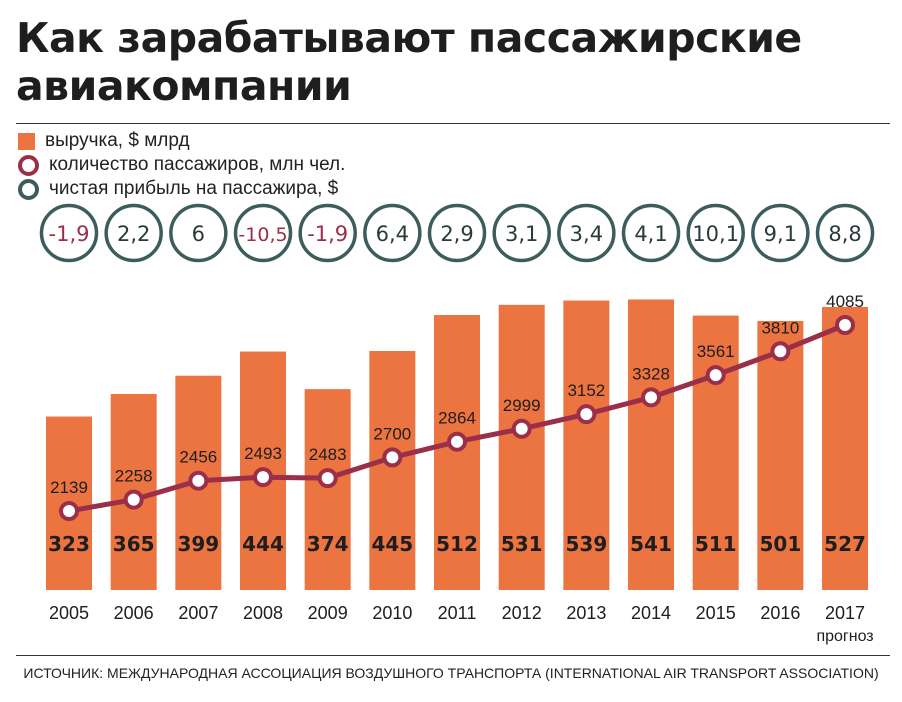  Describe the element at coordinates (328, 613) in the screenshot. I see `year-tick-label: 2009` at that location.